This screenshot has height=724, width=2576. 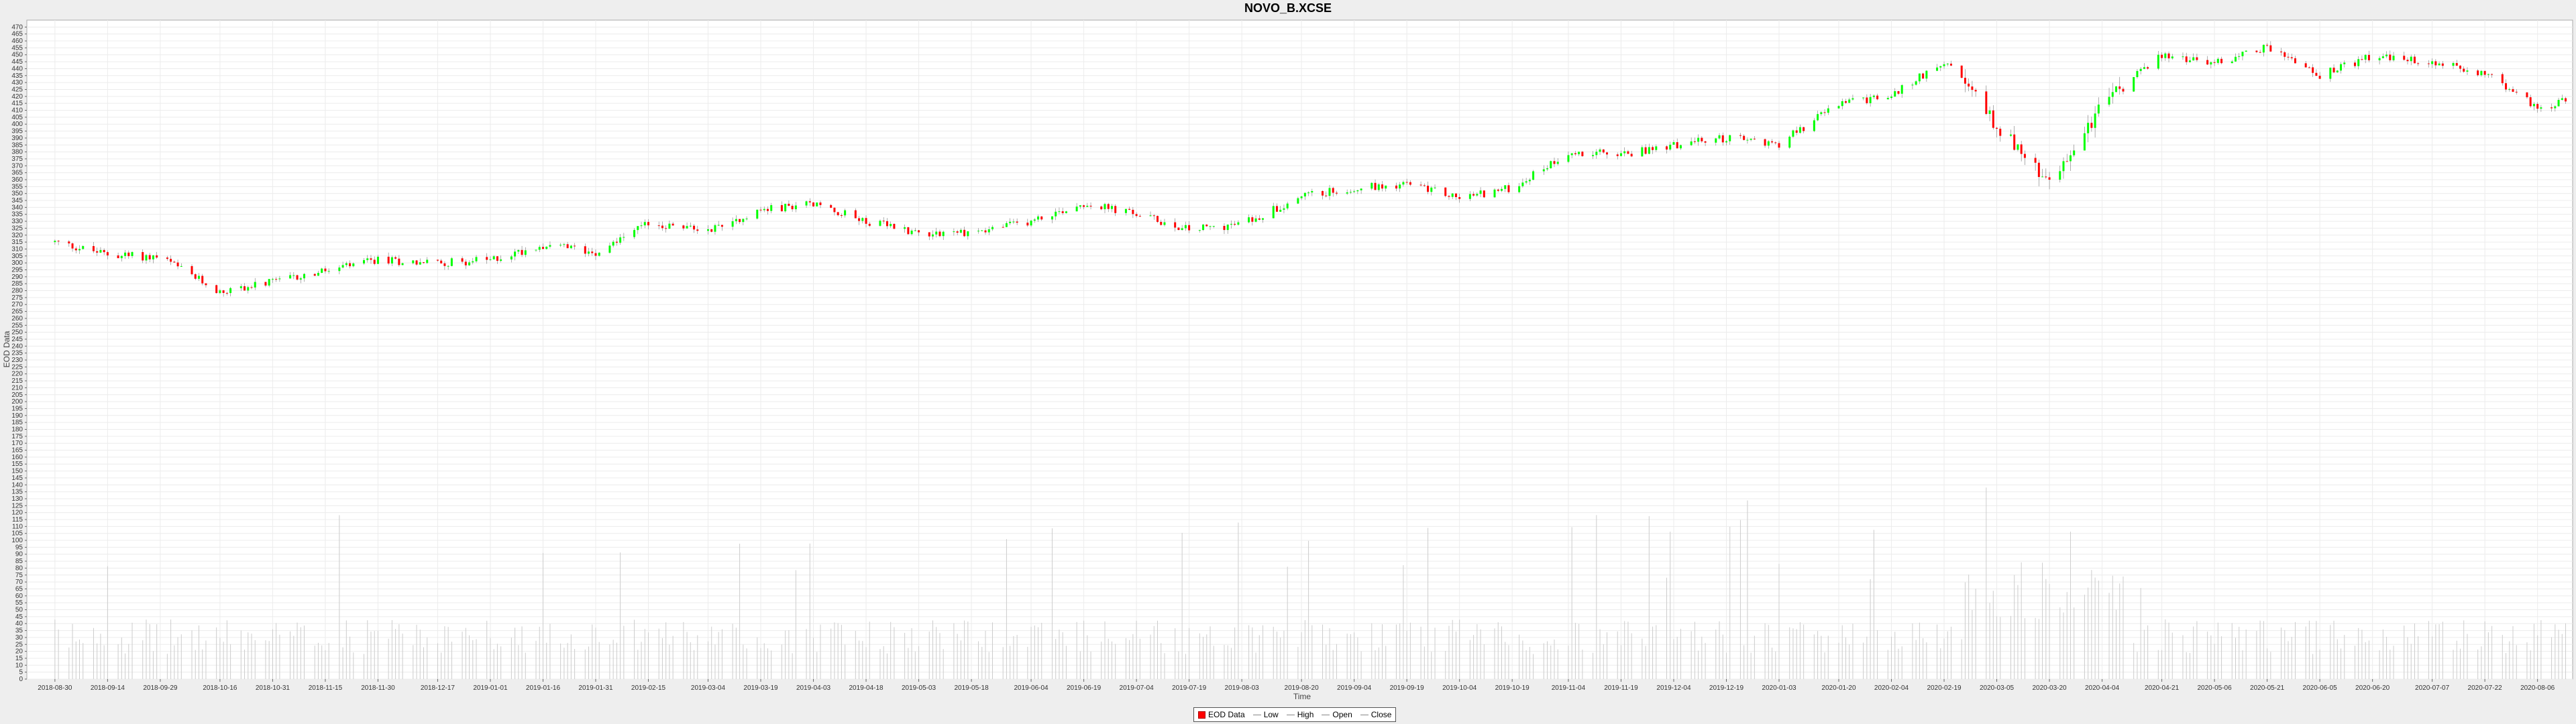 I want to click on y-tick-label: 360, so click(x=17, y=180).